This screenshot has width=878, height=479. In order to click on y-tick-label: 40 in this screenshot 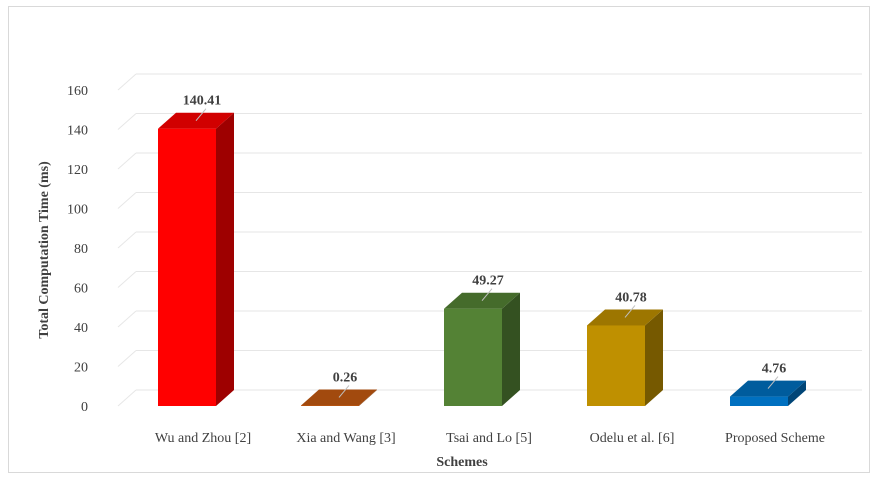, I will do `click(81, 328)`.